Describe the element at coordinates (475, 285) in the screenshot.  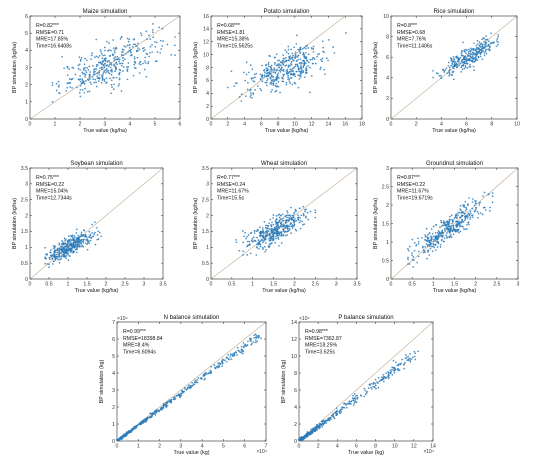
I see `x-tick-label: 2` at that location.